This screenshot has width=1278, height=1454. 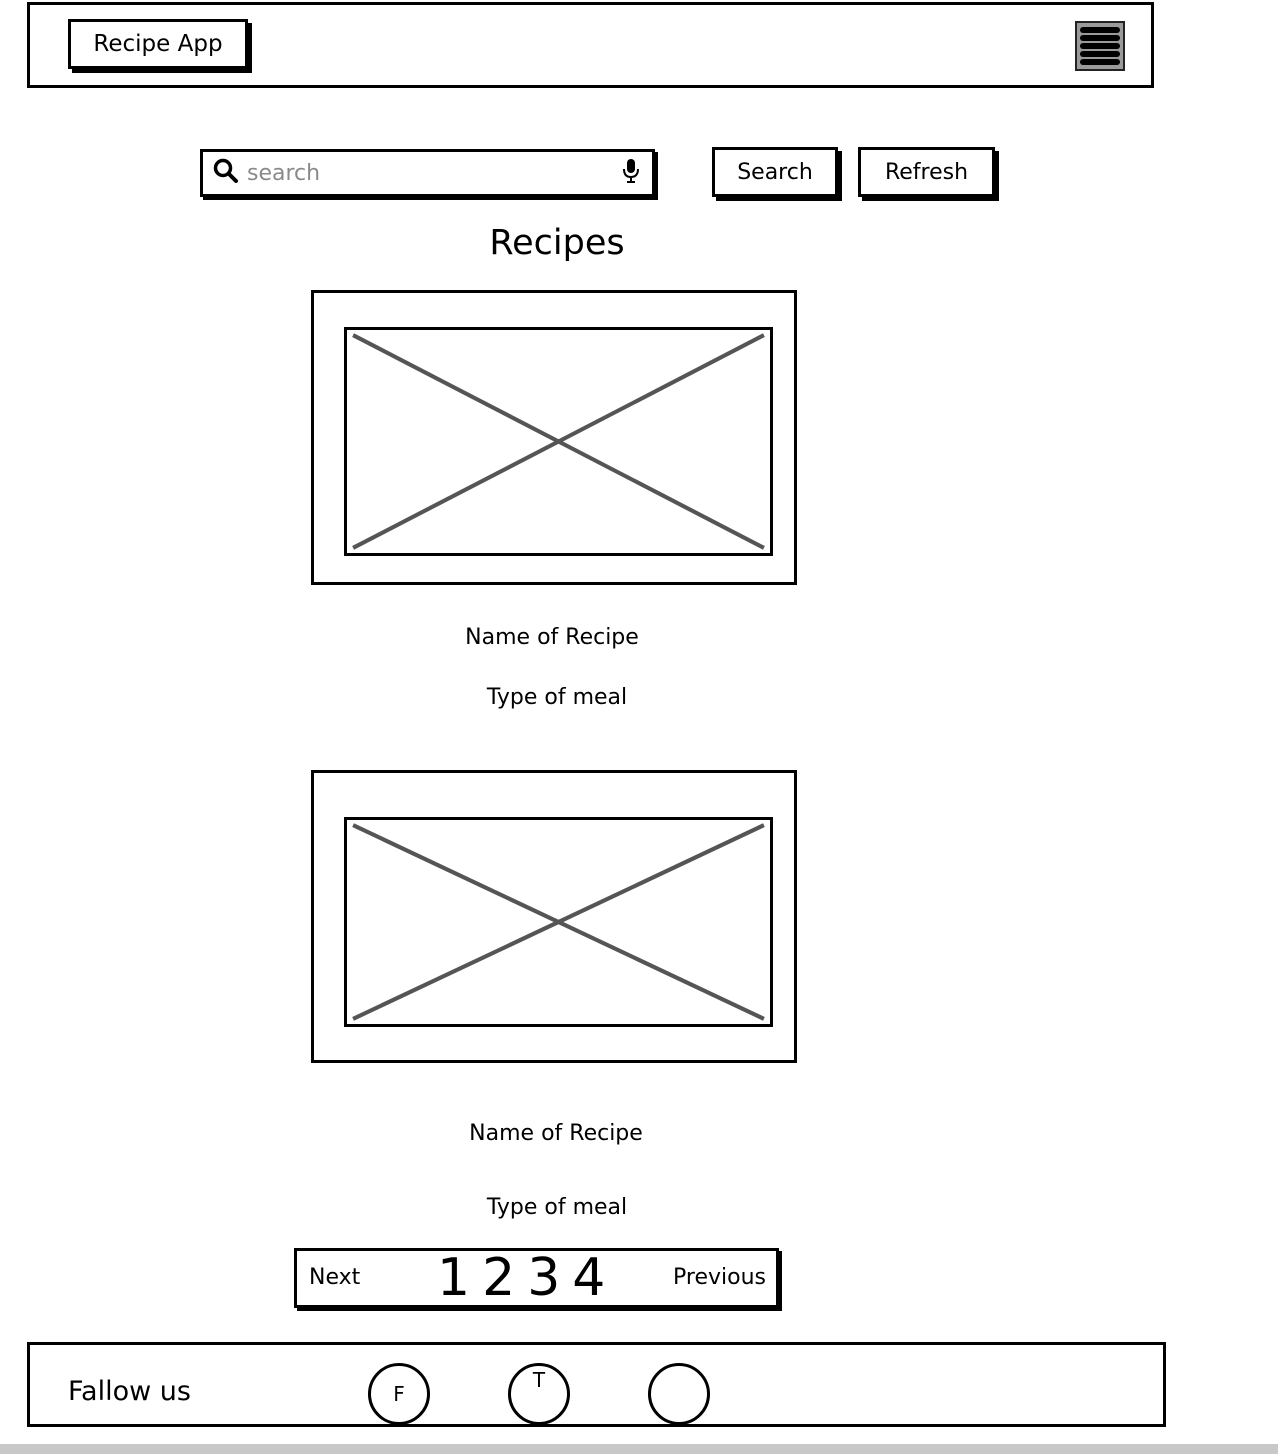 I want to click on page-link-1: 1, so click(x=454, y=1278).